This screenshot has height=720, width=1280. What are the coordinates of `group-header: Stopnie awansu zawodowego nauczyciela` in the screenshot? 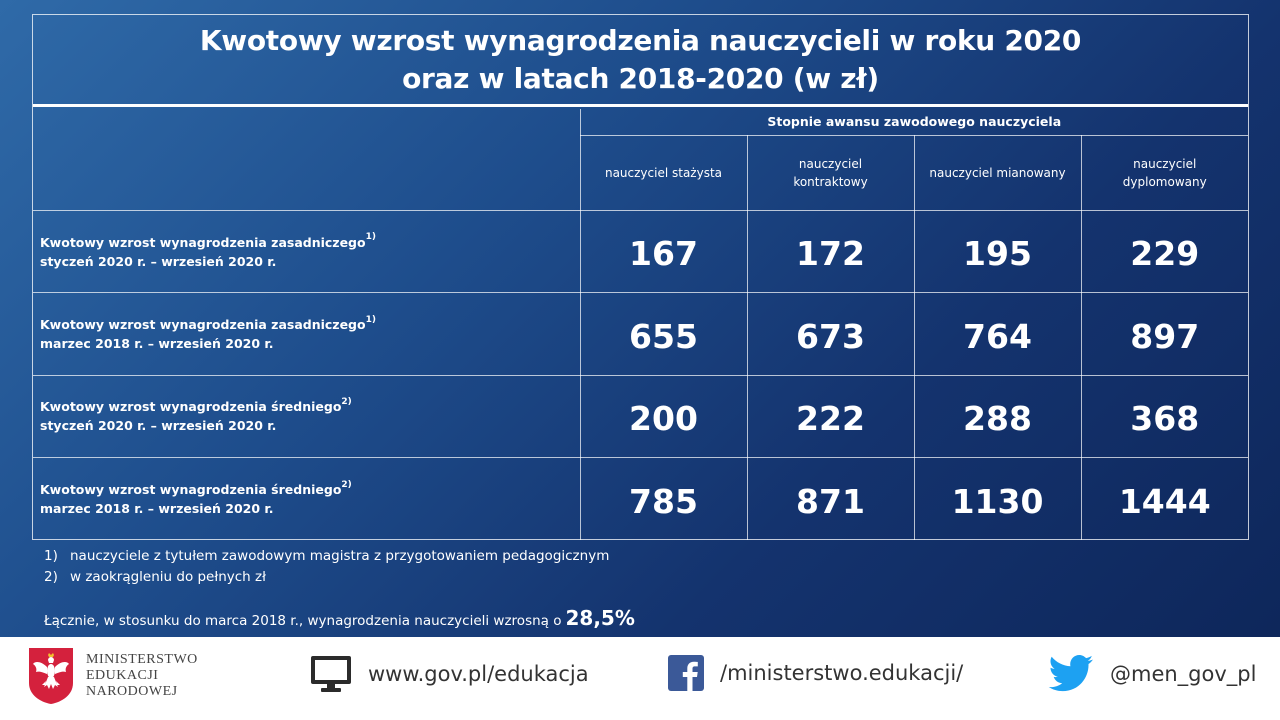 It's located at (913, 122).